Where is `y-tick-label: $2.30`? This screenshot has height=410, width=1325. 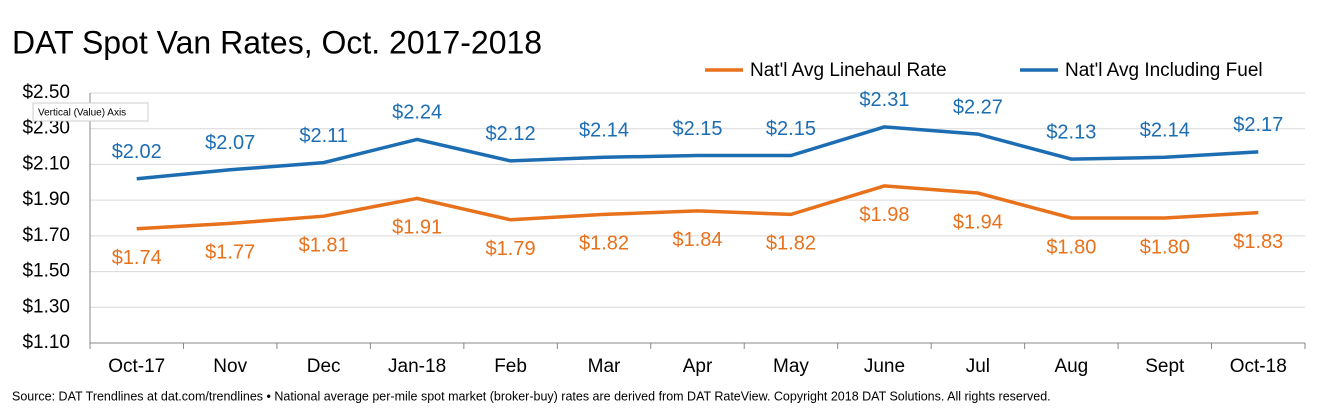
y-tick-label: $2.30 is located at coordinates (46, 128).